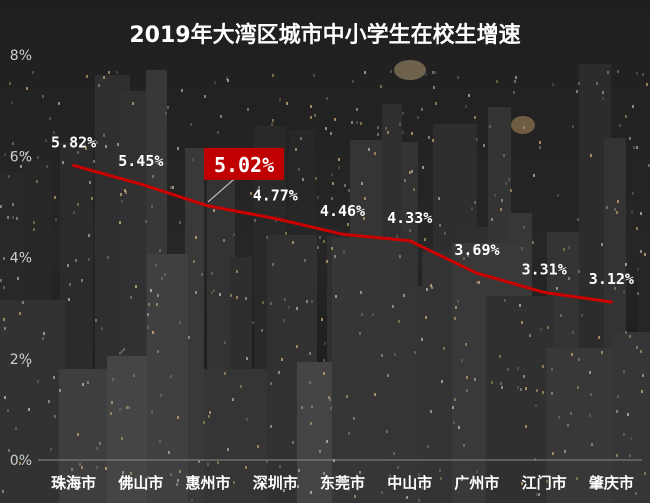 This screenshot has height=503, width=650. What do you see at coordinates (21, 56) in the screenshot?
I see `y-tick-label: 8%` at bounding box center [21, 56].